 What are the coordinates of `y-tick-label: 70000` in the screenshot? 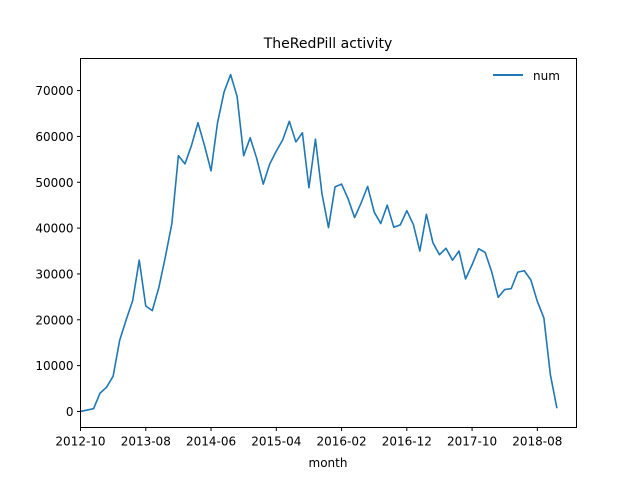 It's located at (54, 91).